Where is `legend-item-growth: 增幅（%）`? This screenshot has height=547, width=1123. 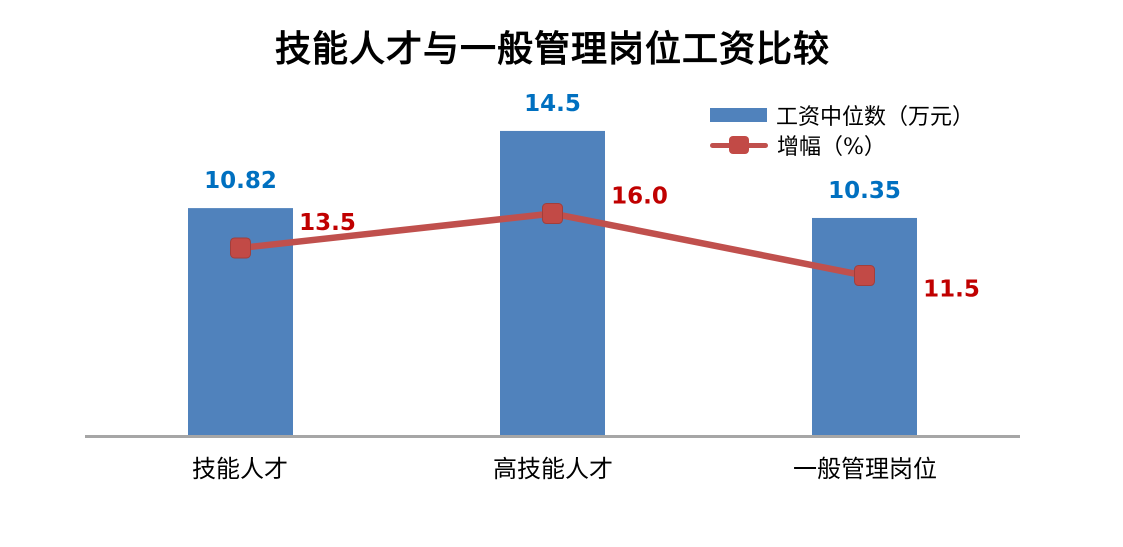
legend-item-growth: 增幅（%） is located at coordinates (842, 145).